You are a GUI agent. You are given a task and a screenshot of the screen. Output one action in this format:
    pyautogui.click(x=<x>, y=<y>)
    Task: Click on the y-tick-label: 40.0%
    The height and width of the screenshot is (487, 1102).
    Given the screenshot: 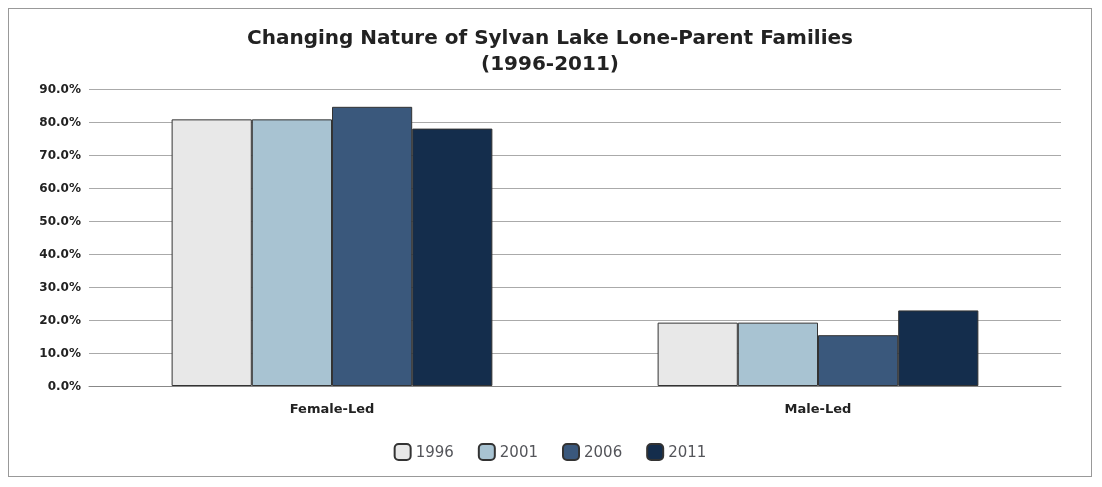 What is the action you would take?
    pyautogui.click(x=60, y=254)
    